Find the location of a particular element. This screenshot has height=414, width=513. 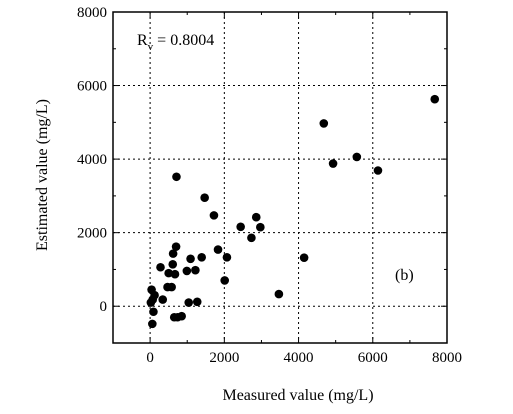

correlation-subscript: v is located at coordinates (151, 47).